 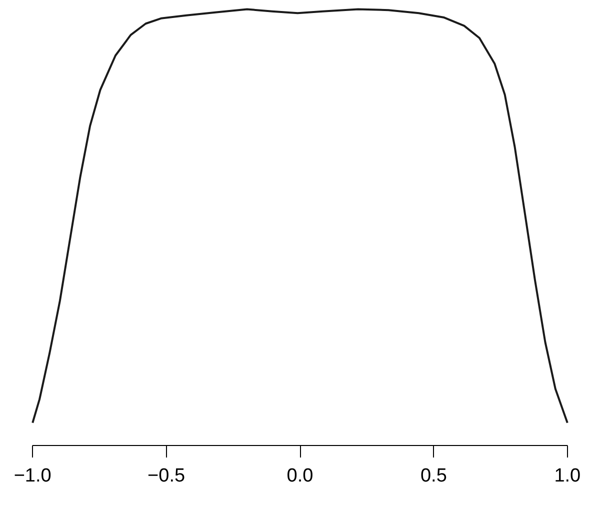 What do you see at coordinates (167, 476) in the screenshot?
I see `x-tick-label: −0.5` at bounding box center [167, 476].